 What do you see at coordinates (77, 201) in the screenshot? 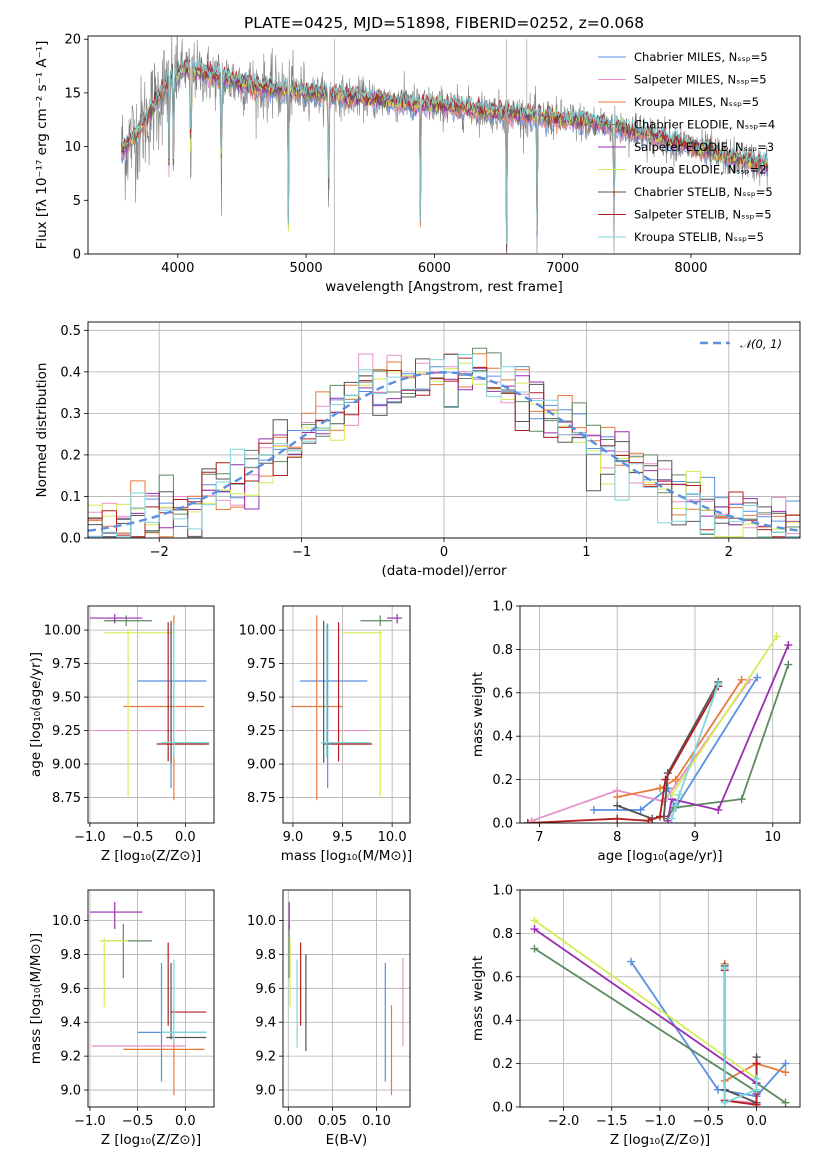
I see `y-tick-label: 5` at bounding box center [77, 201].